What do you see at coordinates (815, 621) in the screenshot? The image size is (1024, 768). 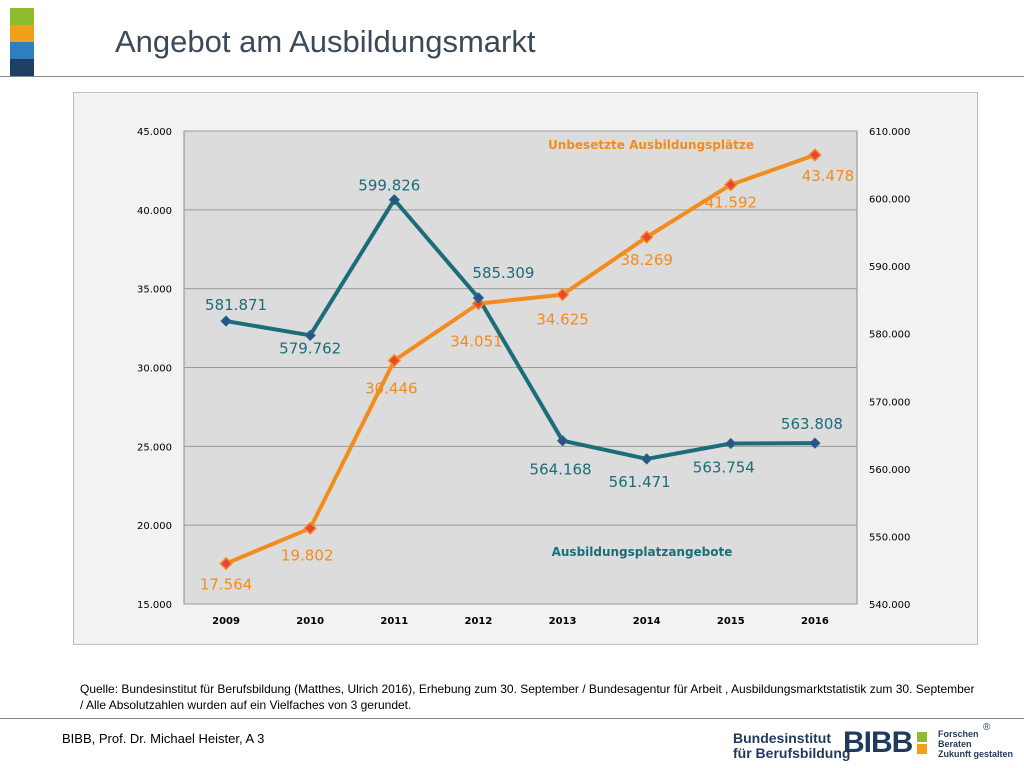 I see `x-axis-tick-label: 2016` at bounding box center [815, 621].